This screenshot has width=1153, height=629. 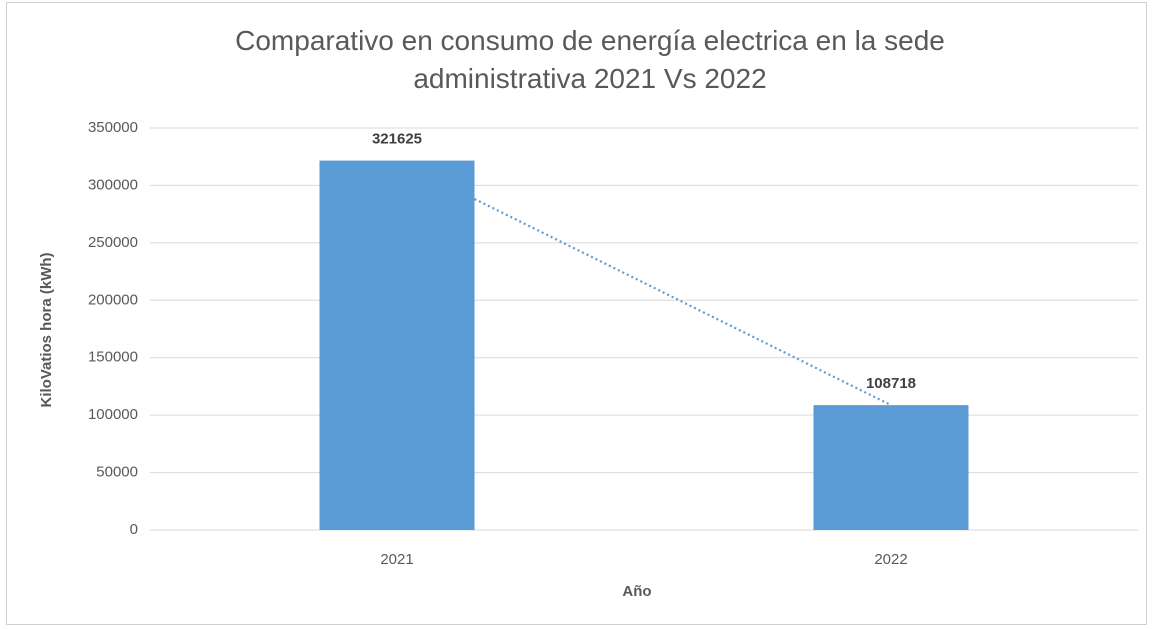 What do you see at coordinates (113, 242) in the screenshot?
I see `y-tick-label: 250000` at bounding box center [113, 242].